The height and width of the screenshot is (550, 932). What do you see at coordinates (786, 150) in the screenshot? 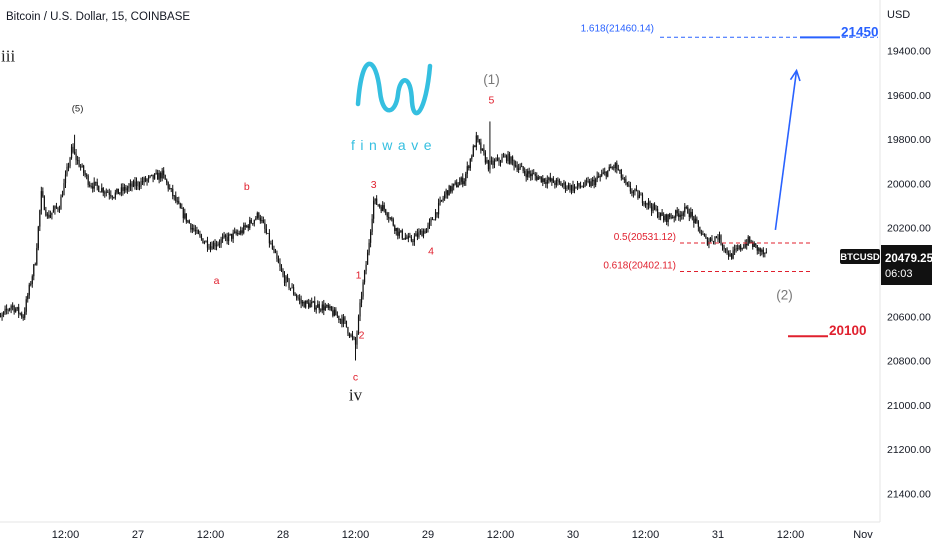
I see `arrow-shaft` at bounding box center [786, 150].